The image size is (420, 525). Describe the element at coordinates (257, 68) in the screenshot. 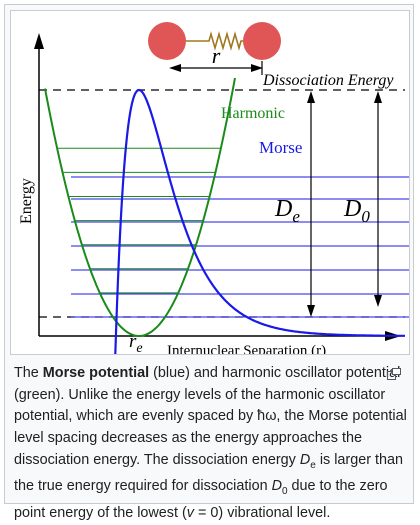

I see `r-arrow-right` at that location.